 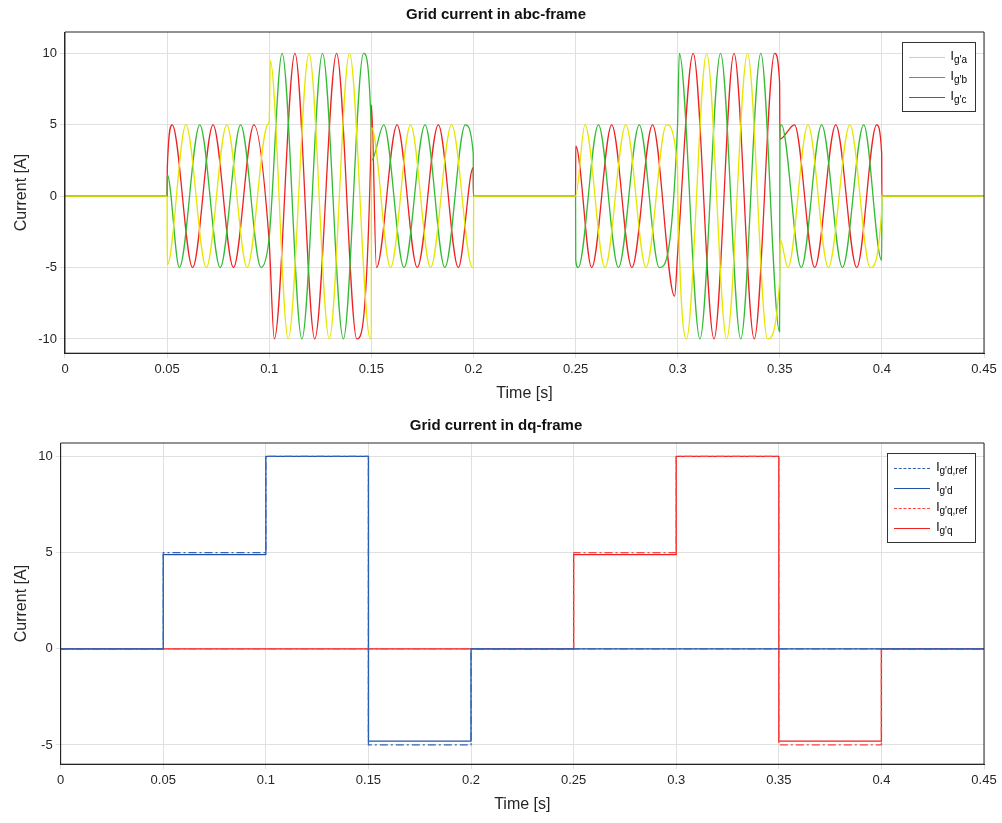 I want to click on chart-title: Grid current in dq-frame, so click(x=496, y=425).